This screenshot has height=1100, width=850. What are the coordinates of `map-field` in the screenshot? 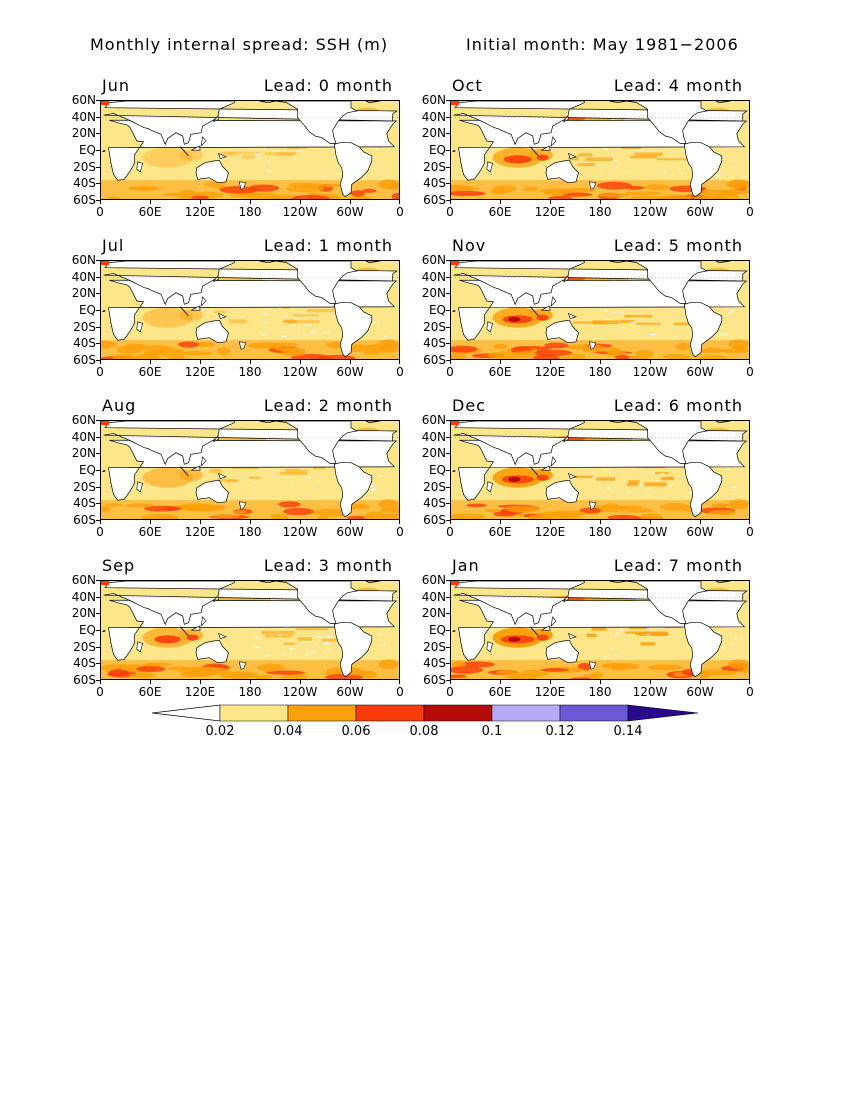 It's located at (250, 630).